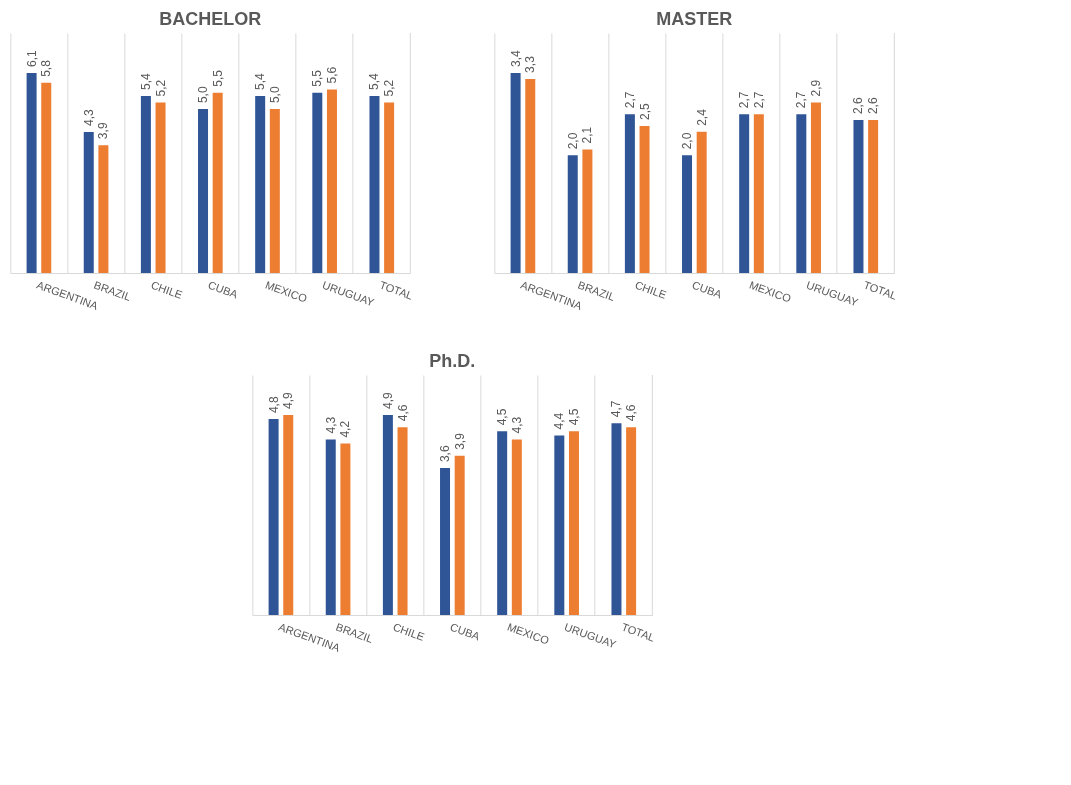  What do you see at coordinates (345, 429) in the screenshot?
I see `data-label: 4,2` at bounding box center [345, 429].